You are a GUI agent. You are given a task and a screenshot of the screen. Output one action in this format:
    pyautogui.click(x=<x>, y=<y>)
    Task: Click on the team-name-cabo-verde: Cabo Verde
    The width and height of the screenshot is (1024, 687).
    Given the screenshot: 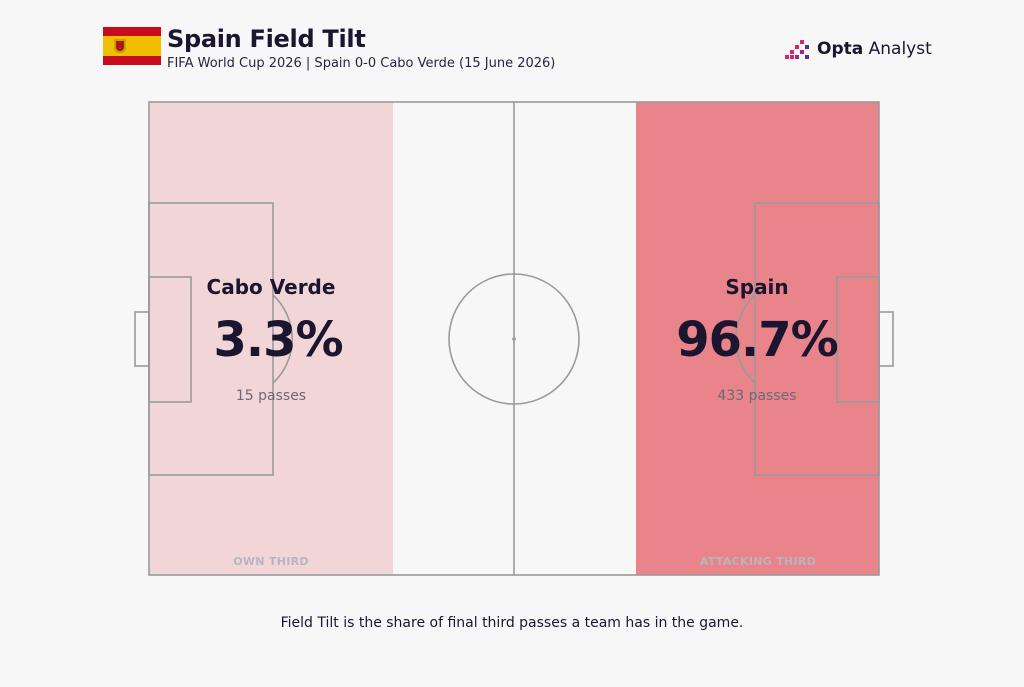 What is the action you would take?
    pyautogui.click(x=271, y=287)
    